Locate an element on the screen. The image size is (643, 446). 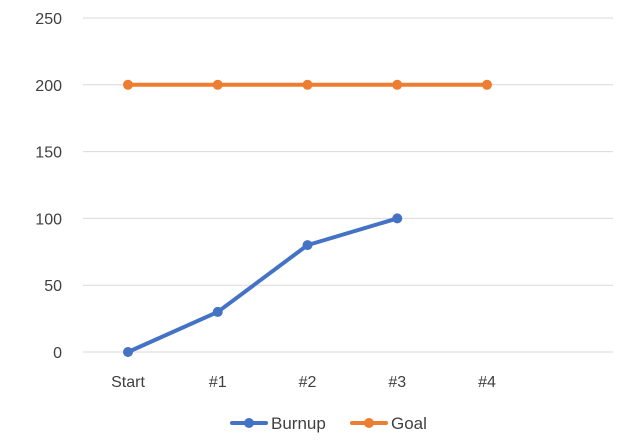
series-burnup is located at coordinates (263, 285).